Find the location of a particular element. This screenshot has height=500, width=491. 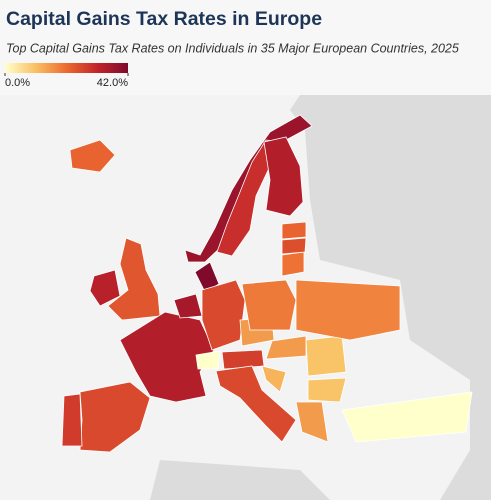

legend-label: 42.0% is located at coordinates (112, 83).